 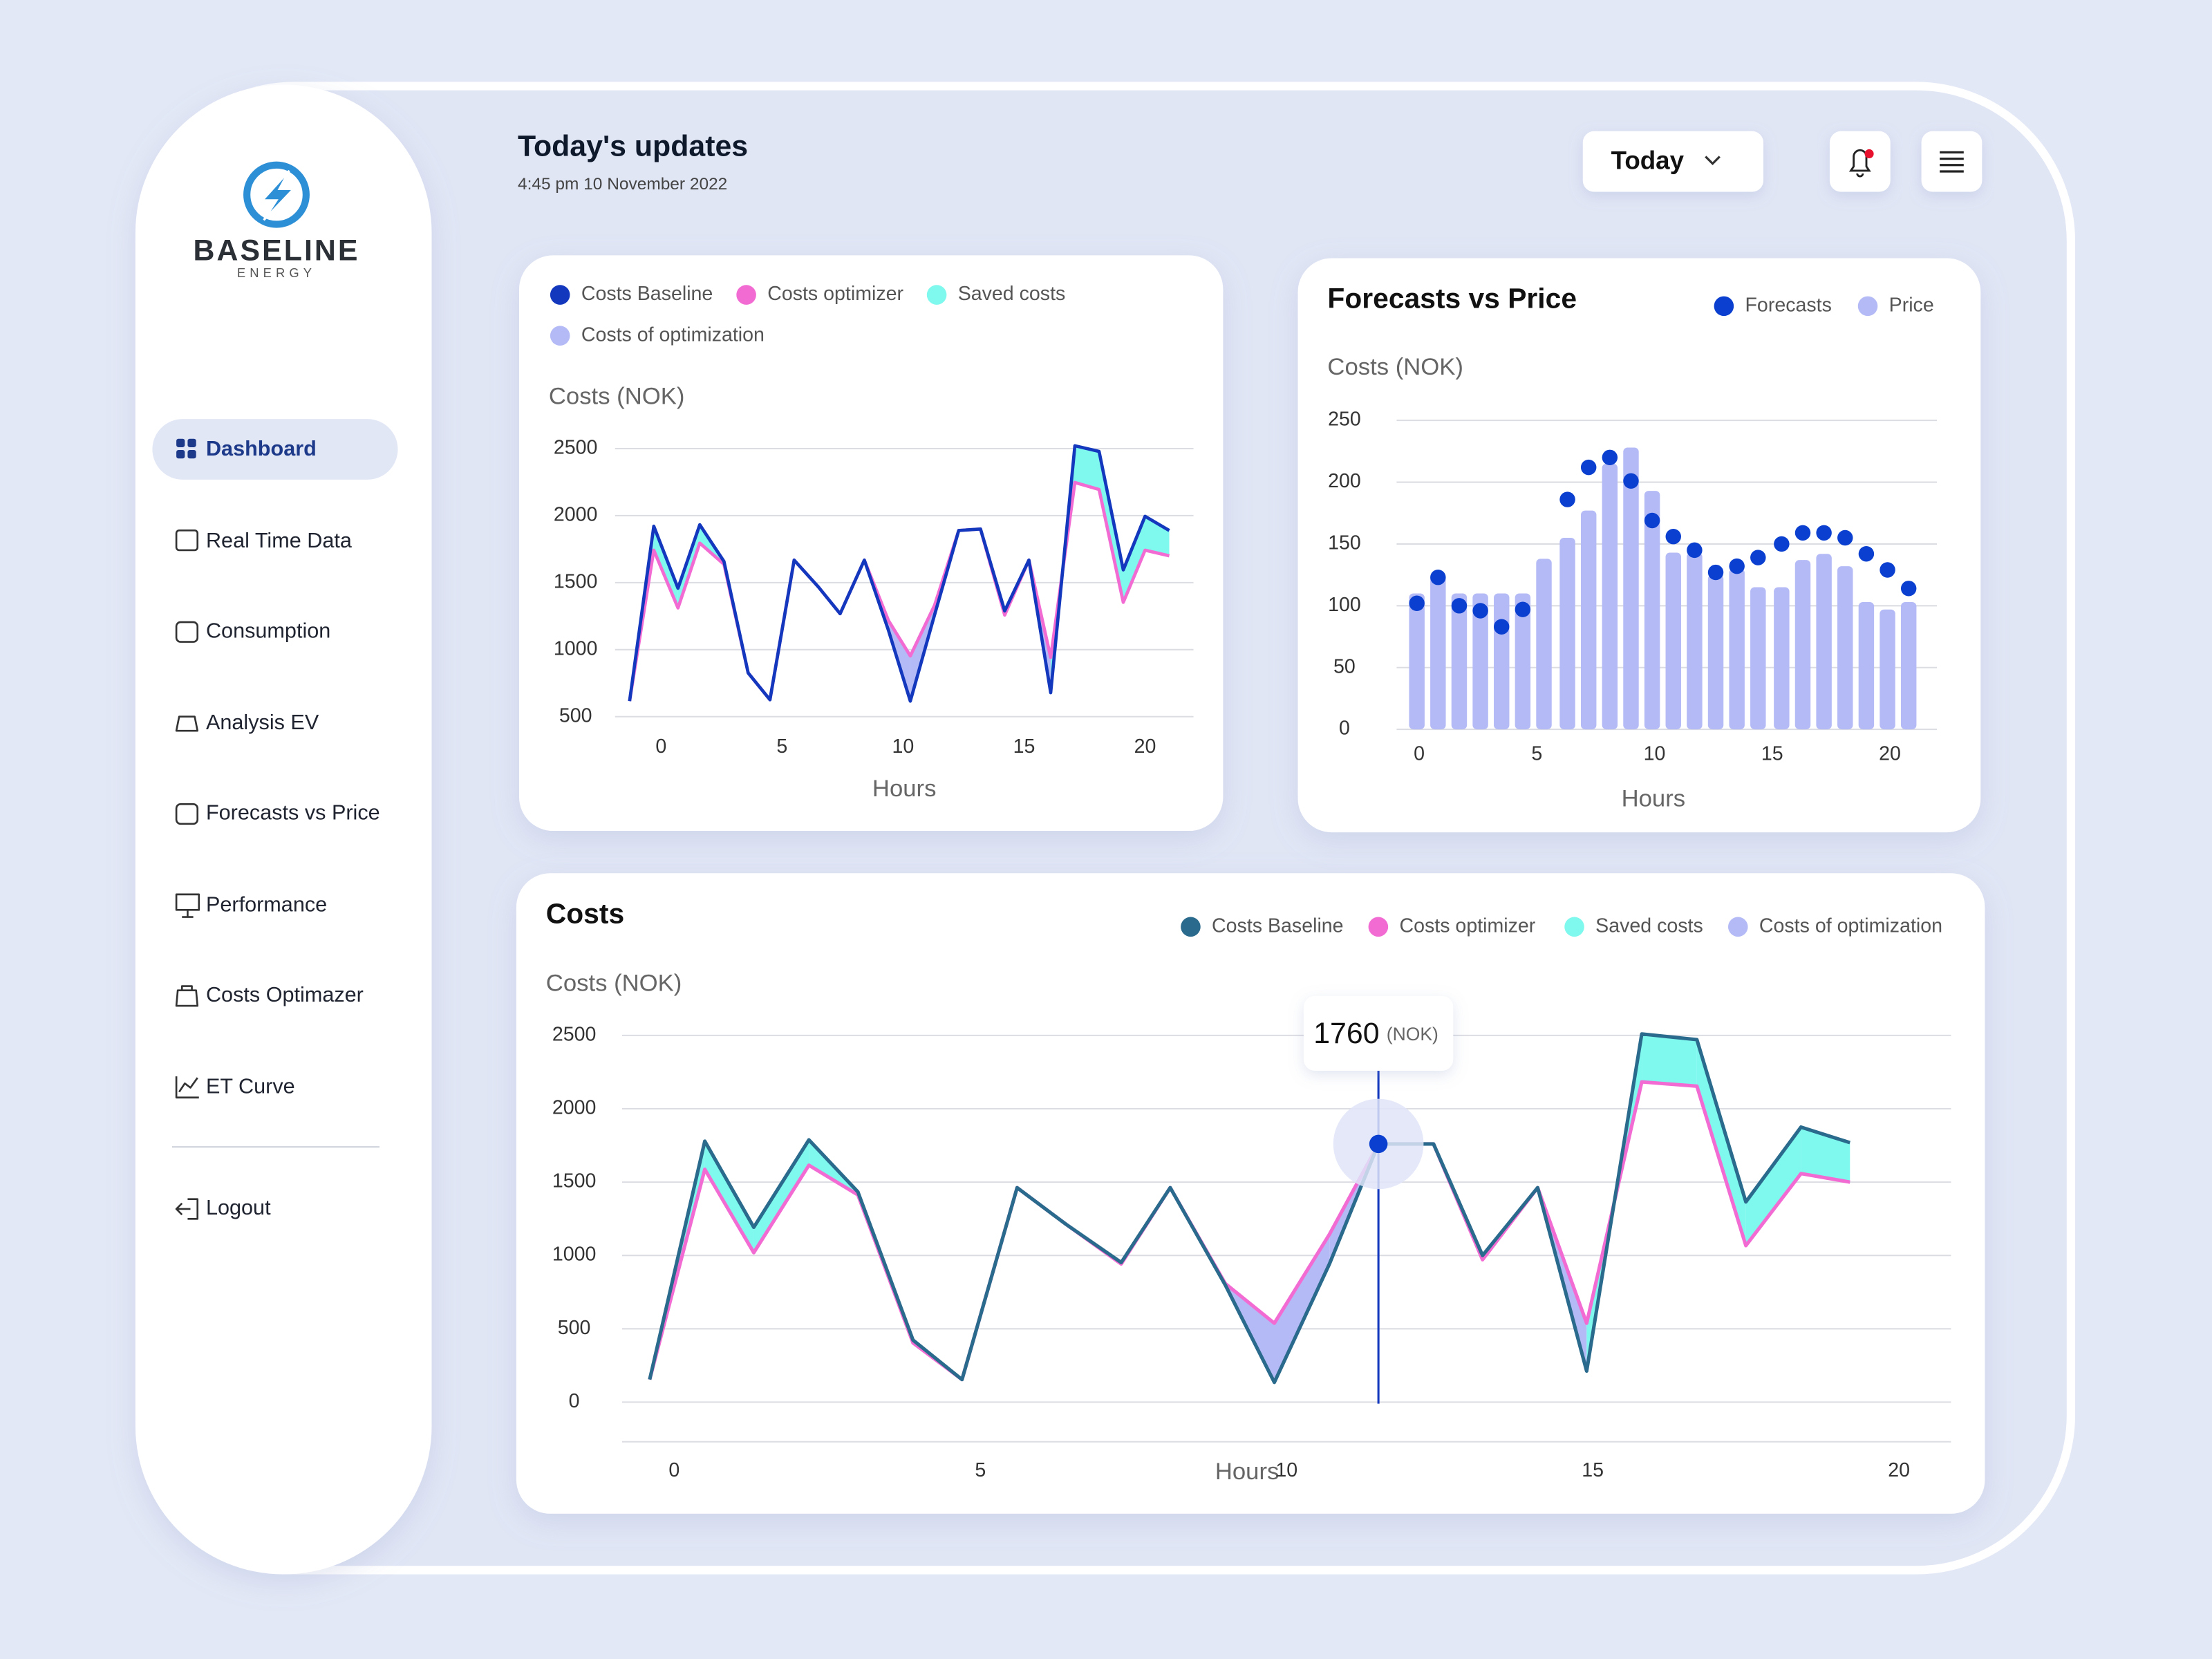 What do you see at coordinates (1344, 605) in the screenshot?
I see `y-tick-label: 100` at bounding box center [1344, 605].